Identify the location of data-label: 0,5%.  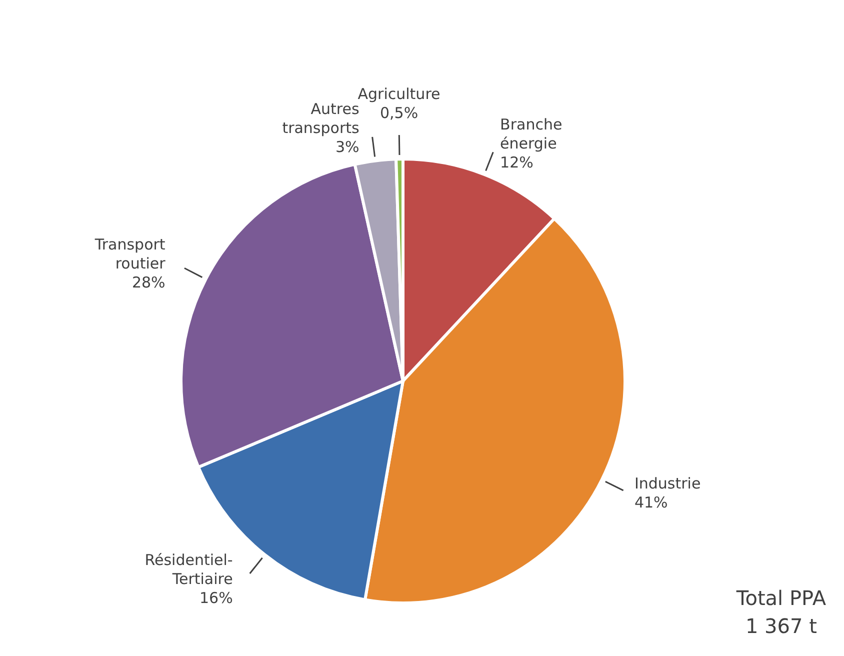
(399, 113).